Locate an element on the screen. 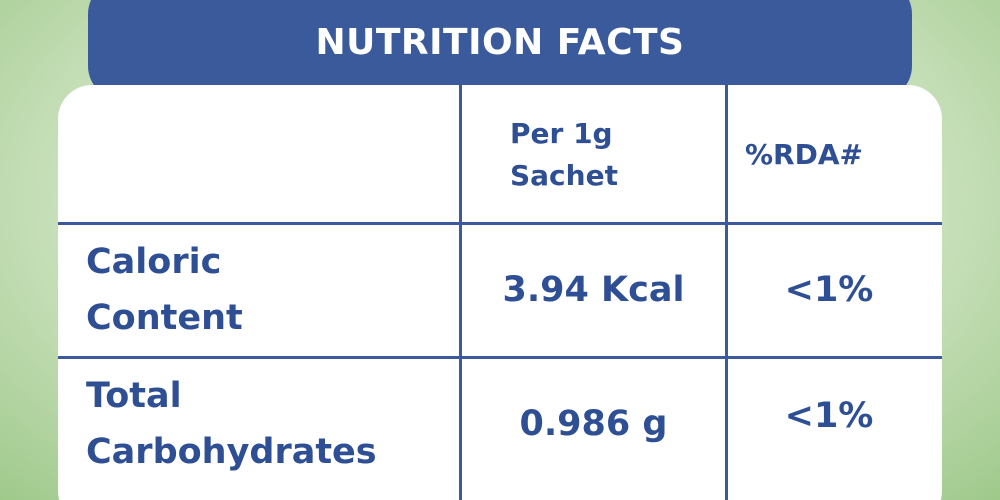 This screenshot has height=500, width=1000. row-value-text: 3.94 Kcal is located at coordinates (593, 290).